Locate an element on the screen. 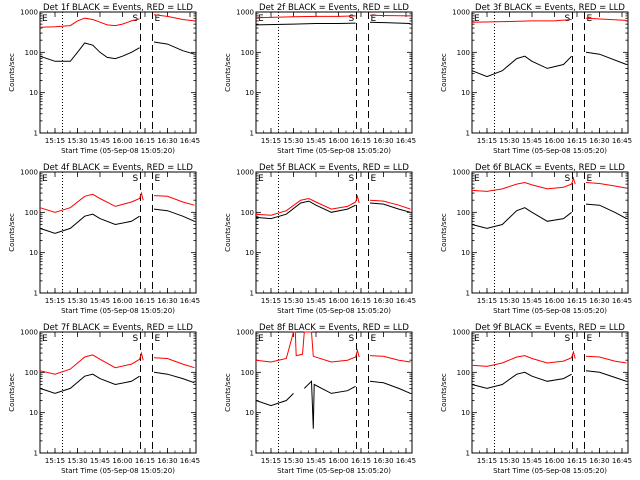 The width and height of the screenshot is (640, 480). panel-title: Det 4f BLACK = Events, RED = LLD is located at coordinates (118, 168).